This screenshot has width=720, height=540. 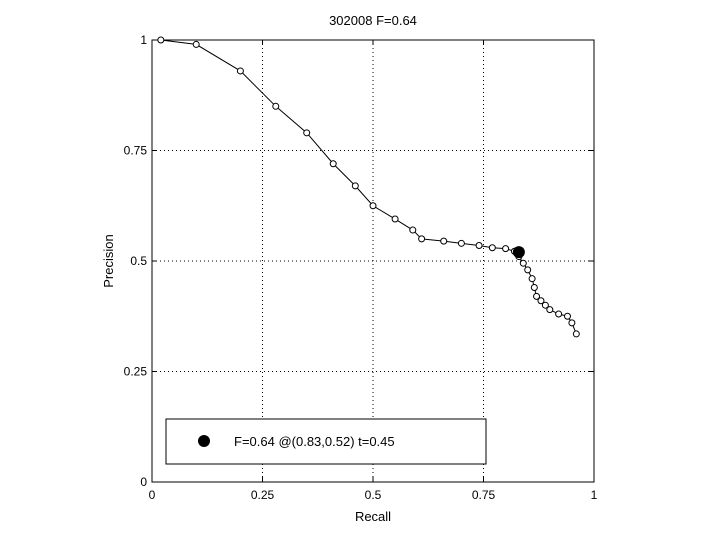 What do you see at coordinates (314, 441) in the screenshot?
I see `legend-label: F=0.64 @(0.83,0.52) t=0.45` at bounding box center [314, 441].